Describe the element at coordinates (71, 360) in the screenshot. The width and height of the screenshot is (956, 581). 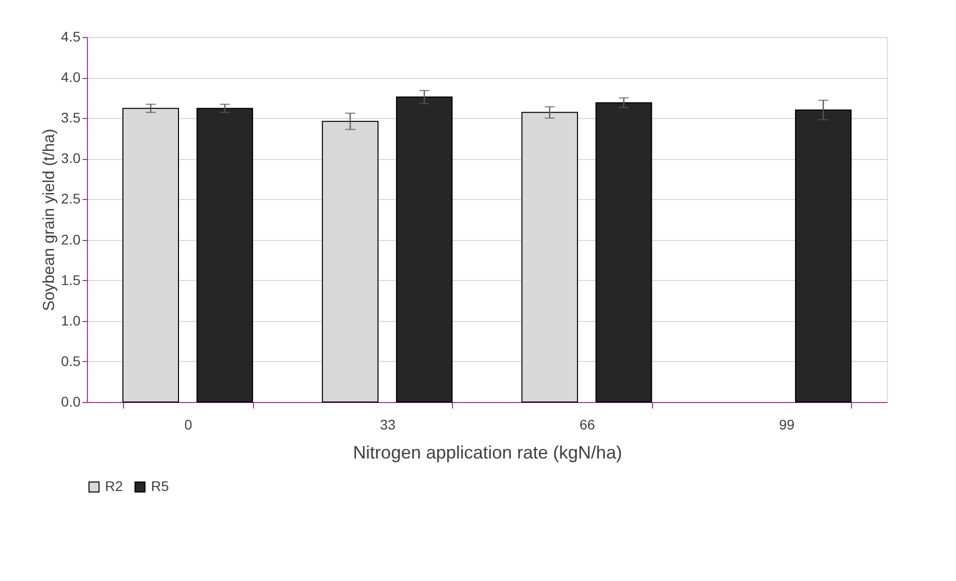
I see `y-tick-label: 0.5` at that location.